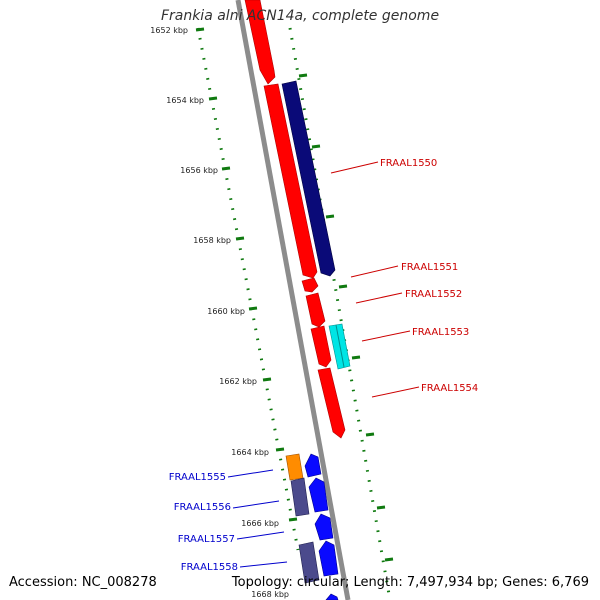 This screenshot has height=600, width=600. Describe the element at coordinates (250, 452) in the screenshot. I see `ruler-label-1664: 1664 kbp` at that location.